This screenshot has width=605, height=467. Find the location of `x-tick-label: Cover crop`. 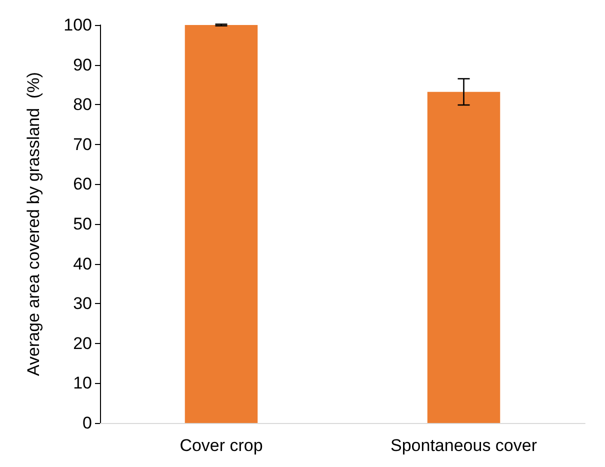

x-tick-label: Cover crop is located at coordinates (221, 445).